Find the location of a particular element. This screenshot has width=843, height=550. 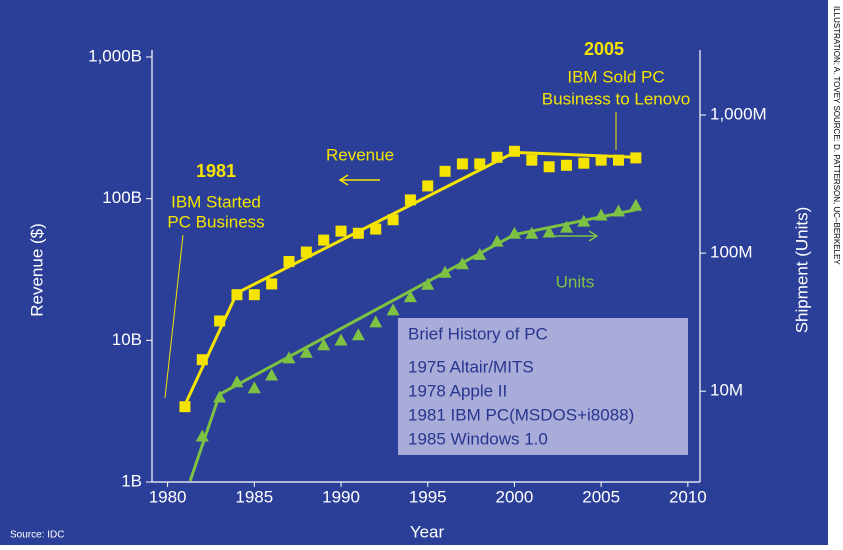

annotation-text: Business to Lenovo is located at coordinates (616, 98).